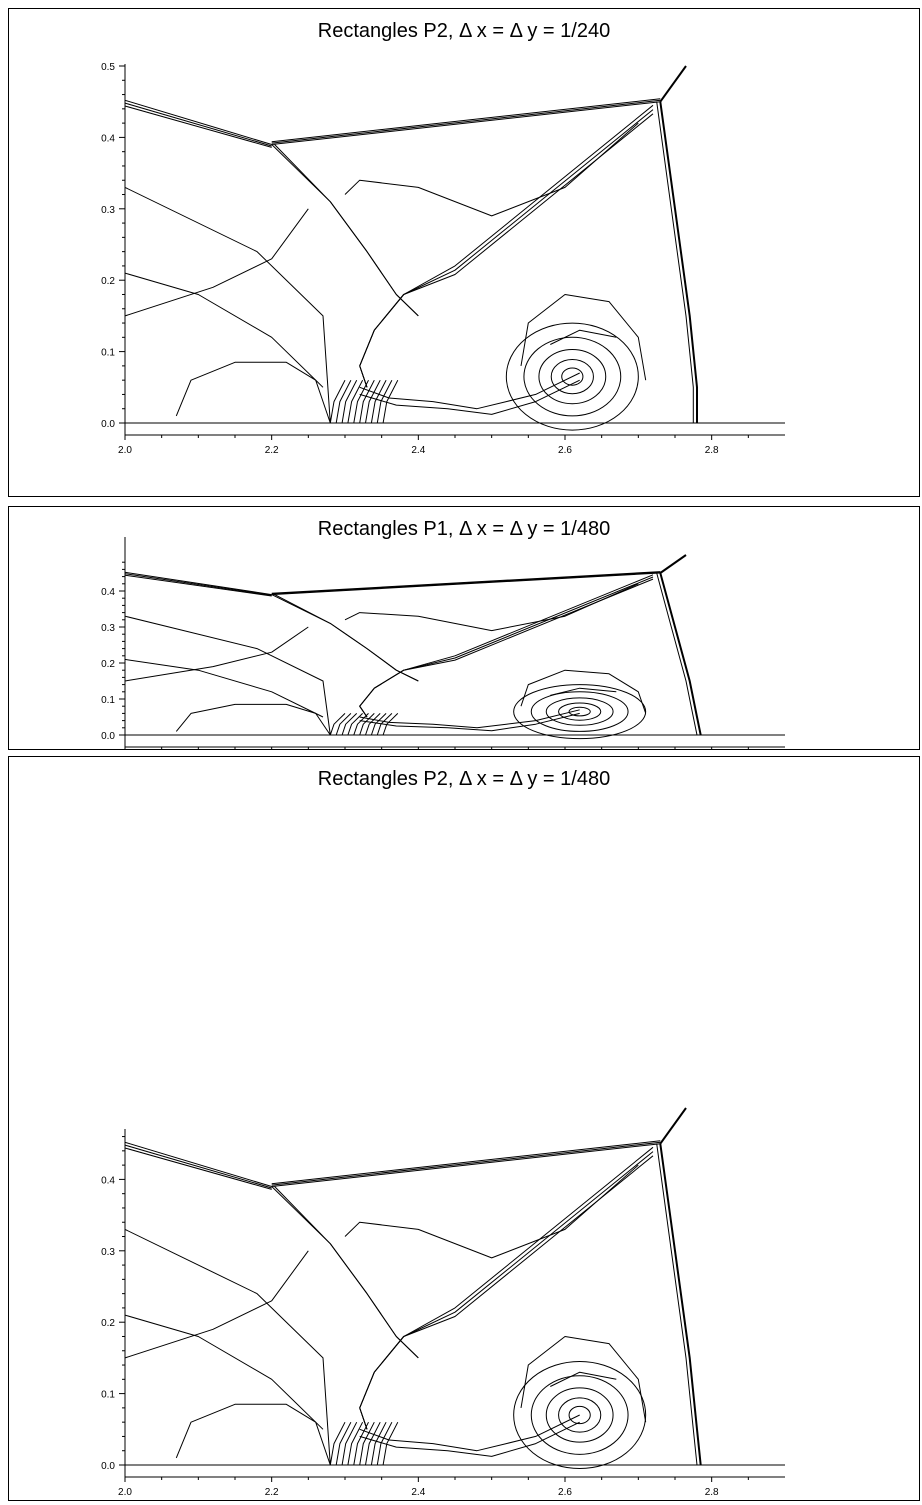  Describe the element at coordinates (272, 1492) in the screenshot. I see `x-tick-label: 2.2` at that location.